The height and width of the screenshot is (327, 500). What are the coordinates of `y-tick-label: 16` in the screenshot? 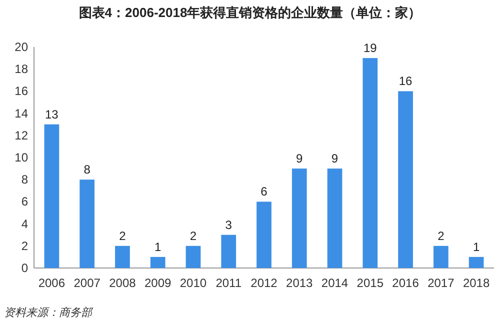 It's located at (21, 91).